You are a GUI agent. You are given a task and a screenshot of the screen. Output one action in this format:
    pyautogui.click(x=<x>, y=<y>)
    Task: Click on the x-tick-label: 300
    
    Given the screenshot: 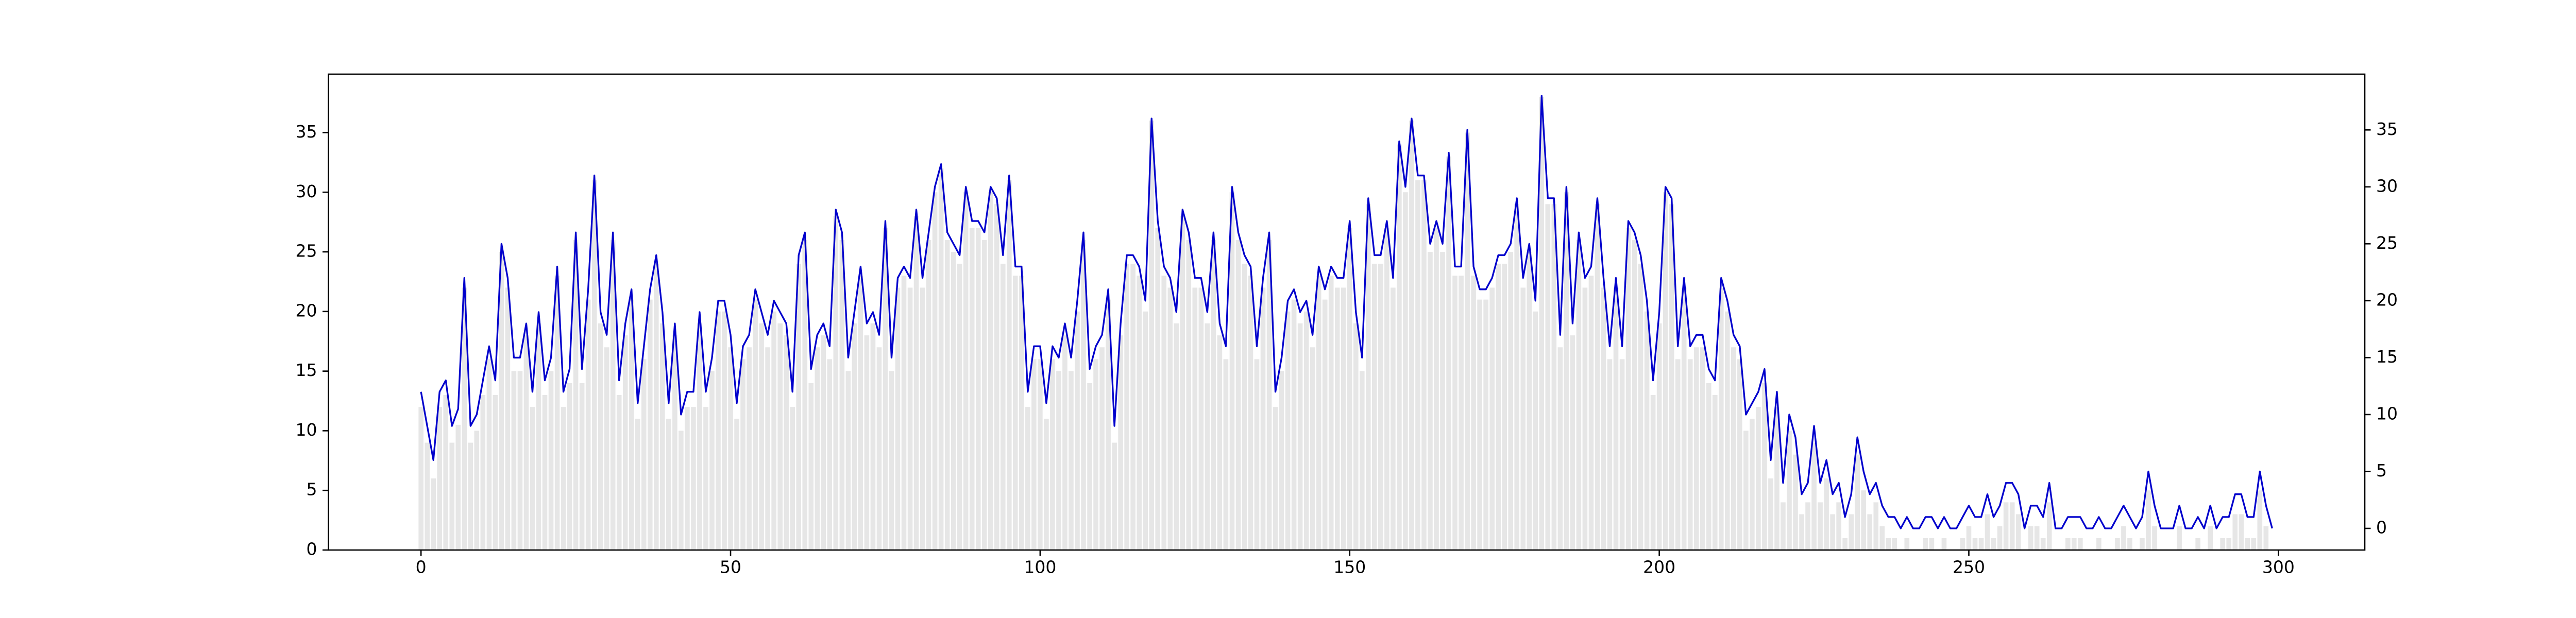 What is the action you would take?
    pyautogui.click(x=2278, y=567)
    